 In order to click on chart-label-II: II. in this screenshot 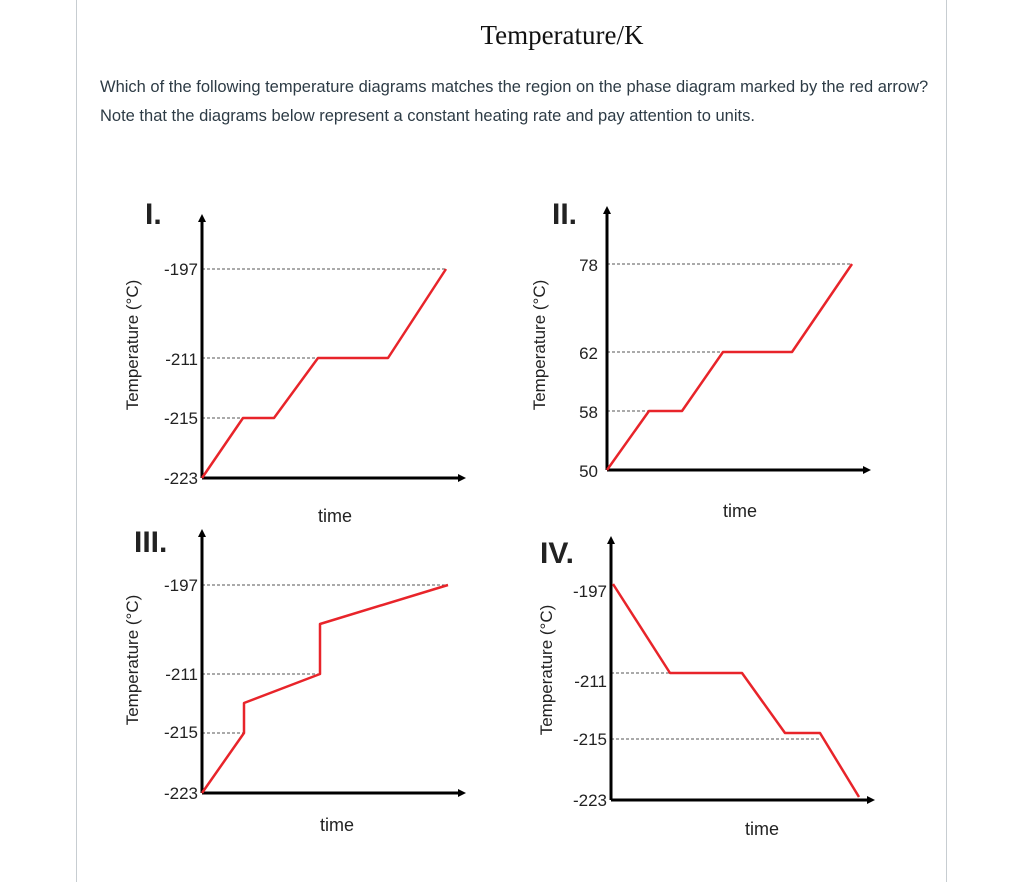, I will do `click(564, 214)`.